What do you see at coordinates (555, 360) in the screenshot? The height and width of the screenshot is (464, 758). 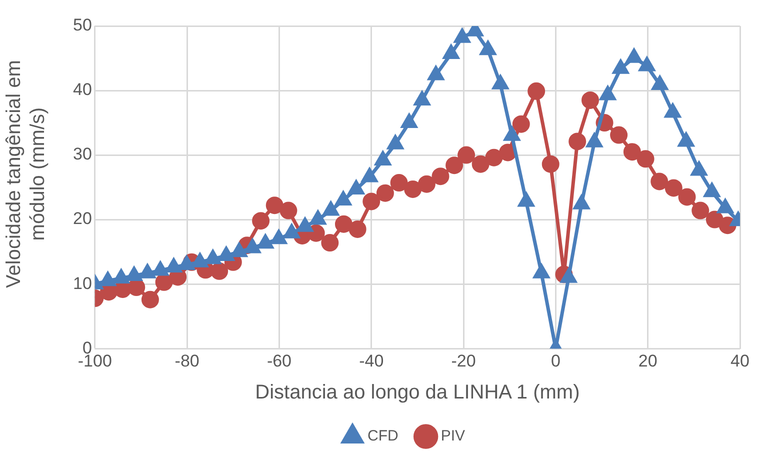 I see `x-tick-label: 0` at bounding box center [555, 360].